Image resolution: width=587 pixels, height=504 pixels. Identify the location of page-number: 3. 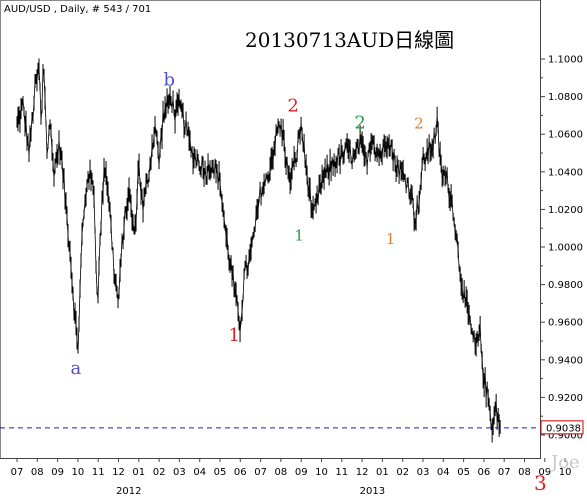
(540, 483).